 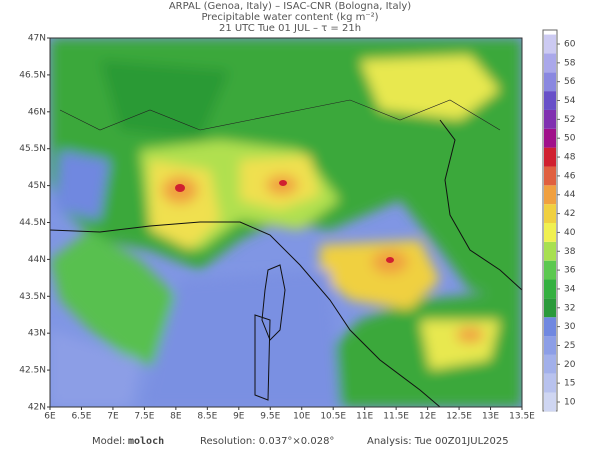 I want to click on lat-label: 47N, so click(x=37, y=39).